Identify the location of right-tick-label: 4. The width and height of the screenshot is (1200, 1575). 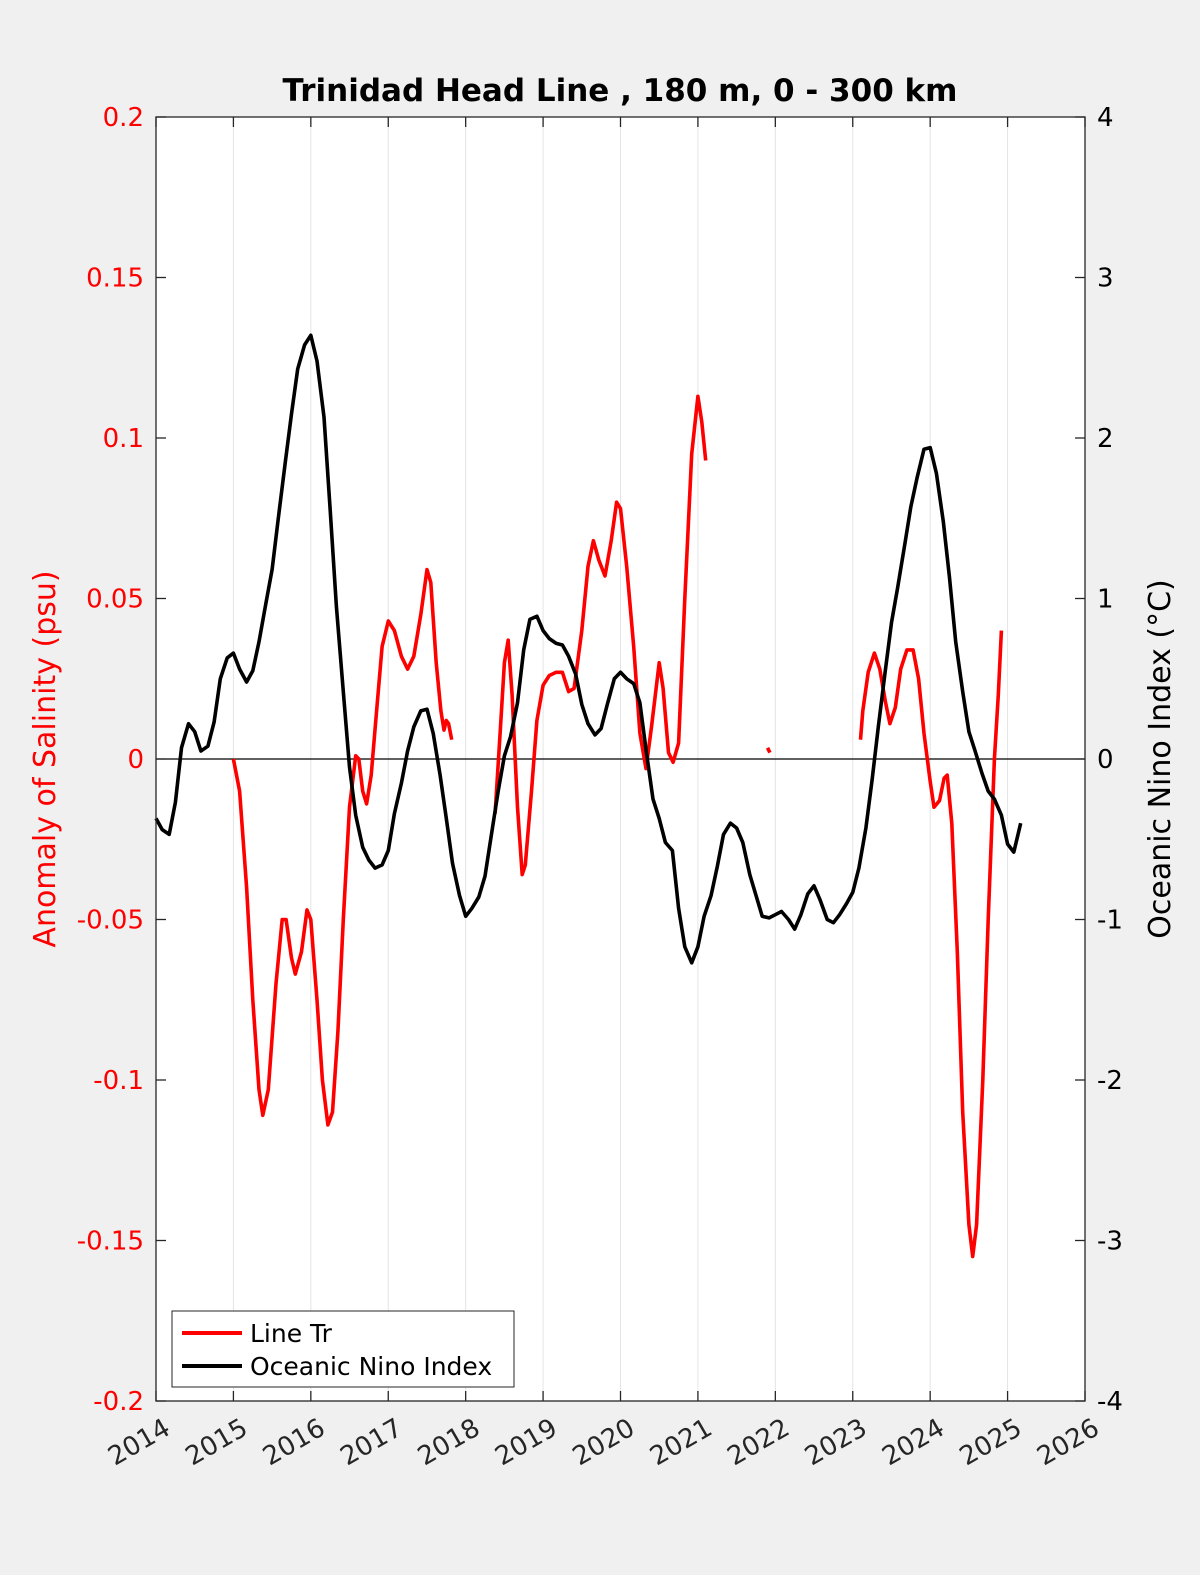
(1105, 118).